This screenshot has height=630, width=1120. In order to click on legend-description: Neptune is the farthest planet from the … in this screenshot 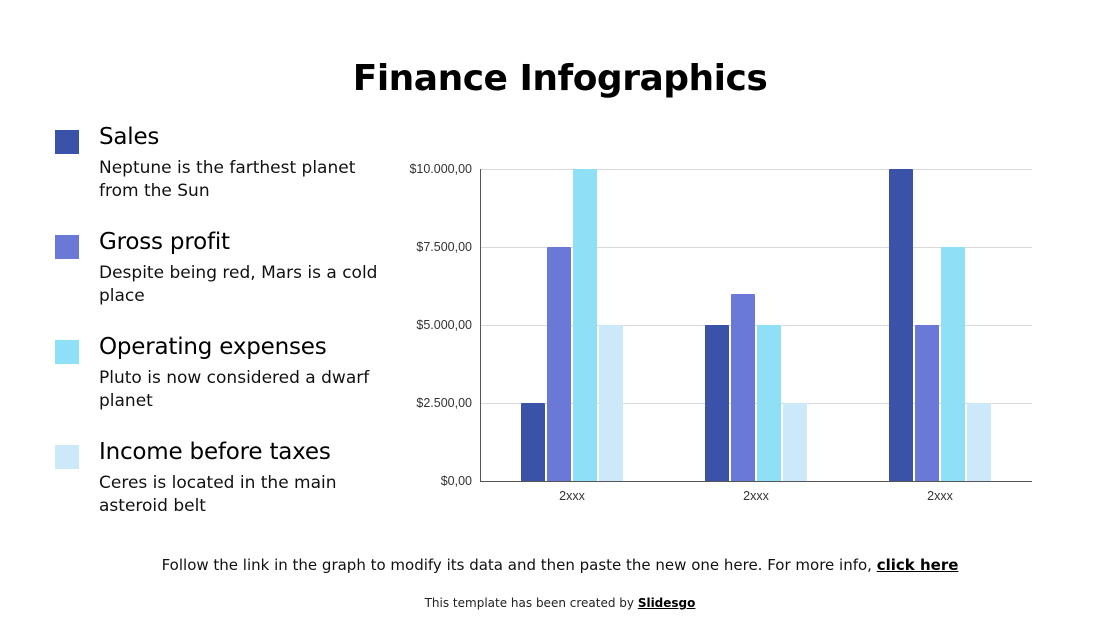, I will do `click(227, 179)`.